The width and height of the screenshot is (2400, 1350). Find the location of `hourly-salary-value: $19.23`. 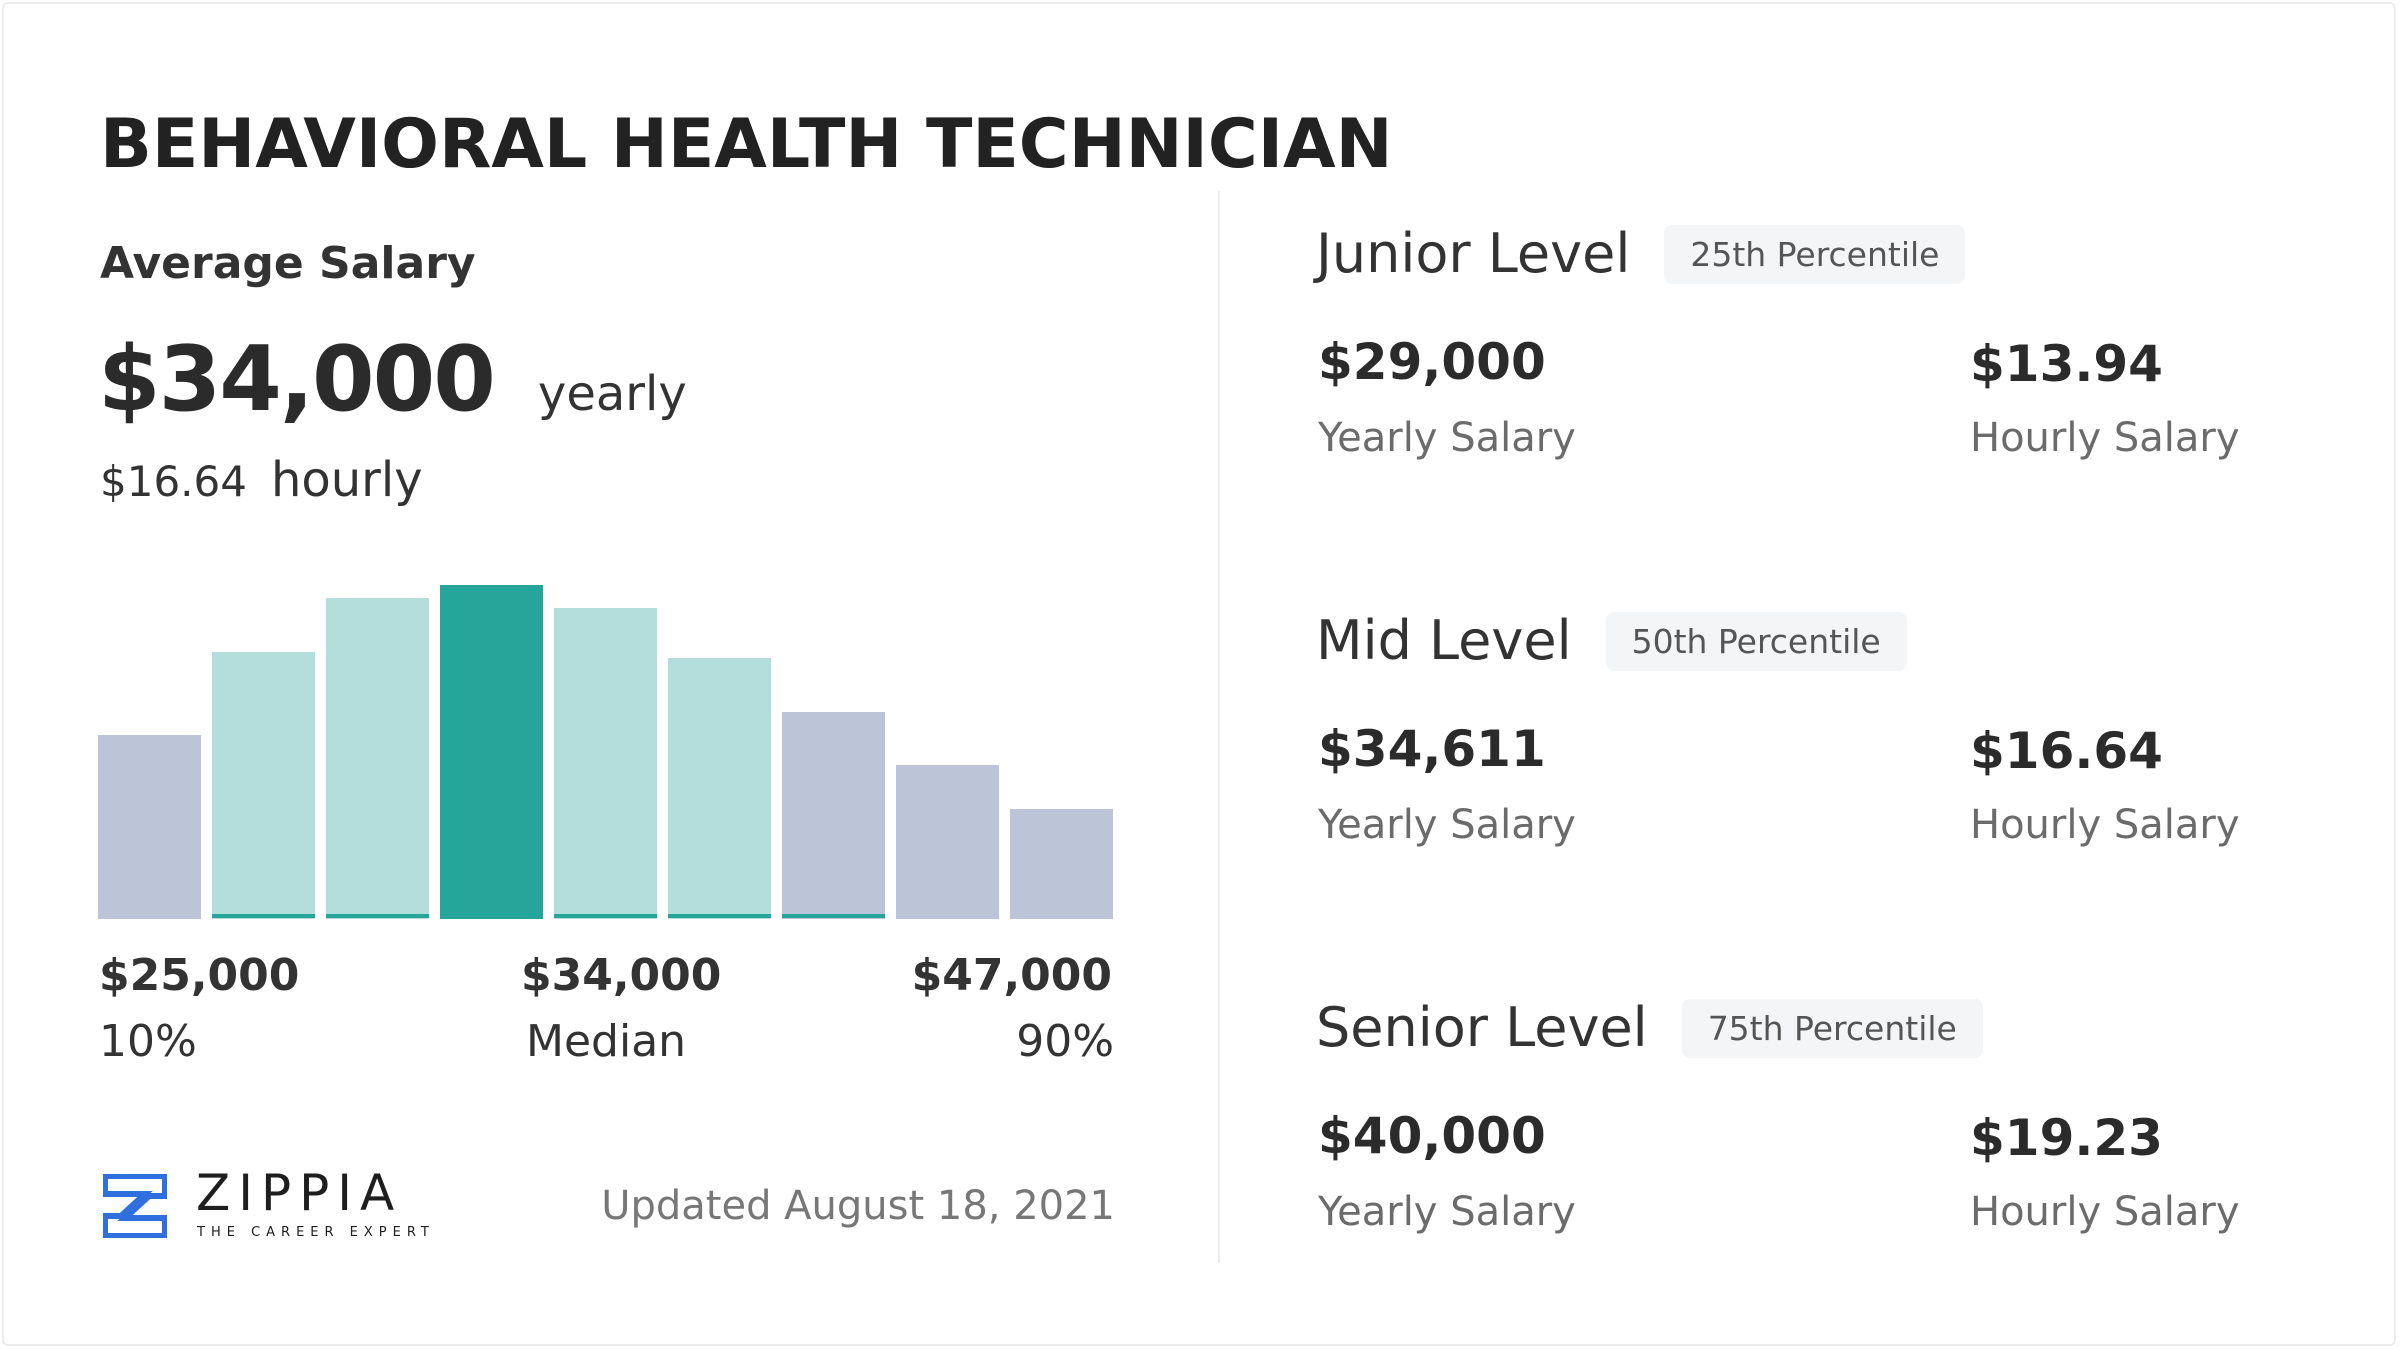

hourly-salary-value: $19.23 is located at coordinates (2066, 1138).